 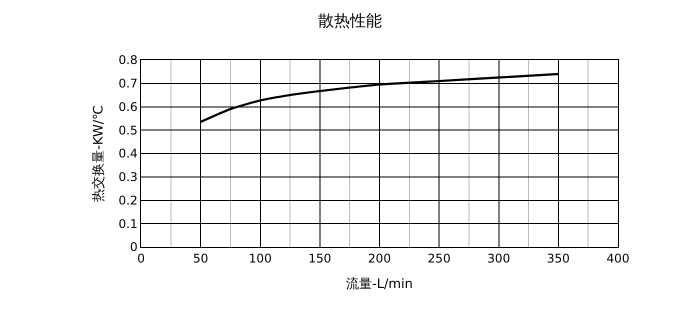 I want to click on x-tick-label: 50, so click(x=200, y=258).